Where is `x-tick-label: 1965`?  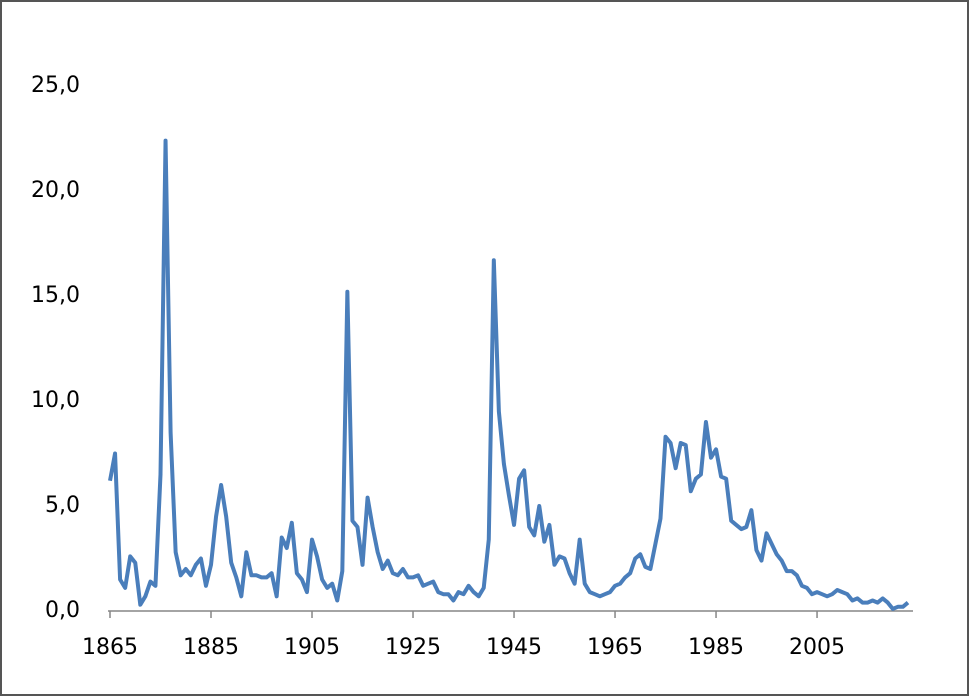
x-tick-label: 1965 is located at coordinates (615, 647).